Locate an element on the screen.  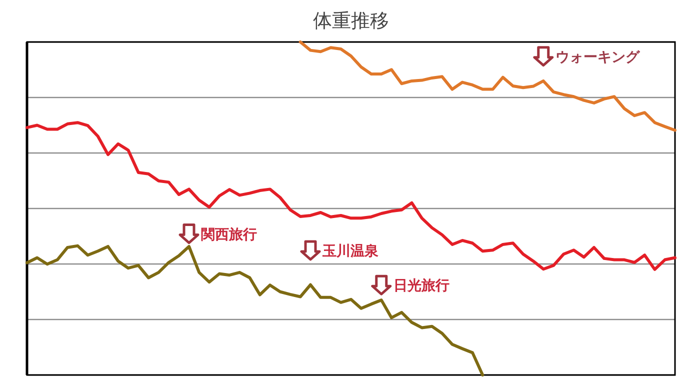
chart-title: 体重推移 is located at coordinates (351, 21).